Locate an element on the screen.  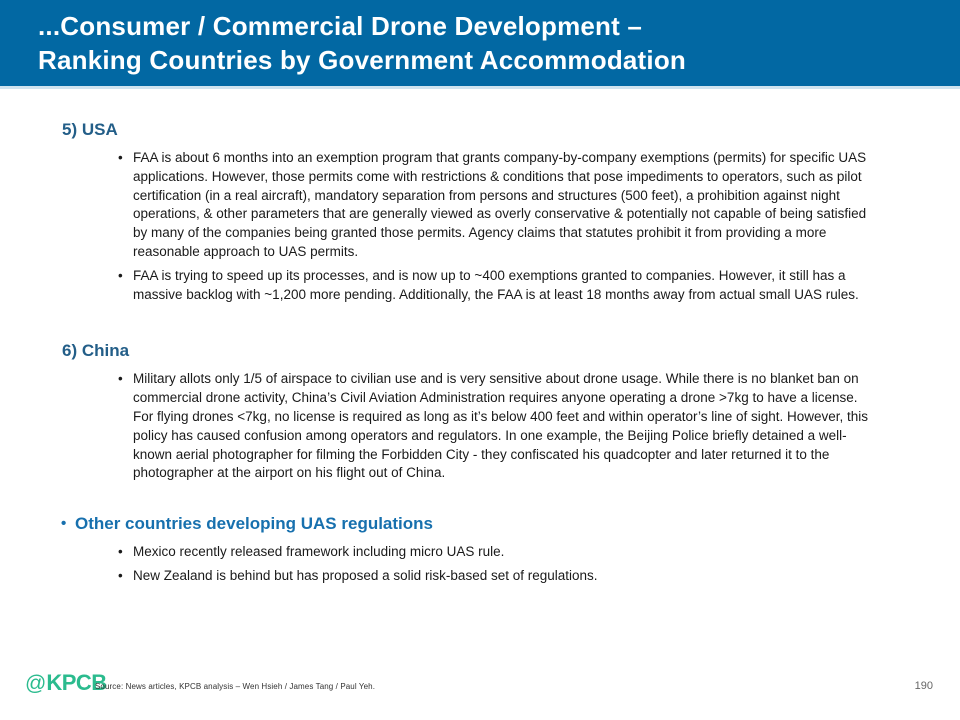
section-usa-heading: 5) USA is located at coordinates (90, 129).